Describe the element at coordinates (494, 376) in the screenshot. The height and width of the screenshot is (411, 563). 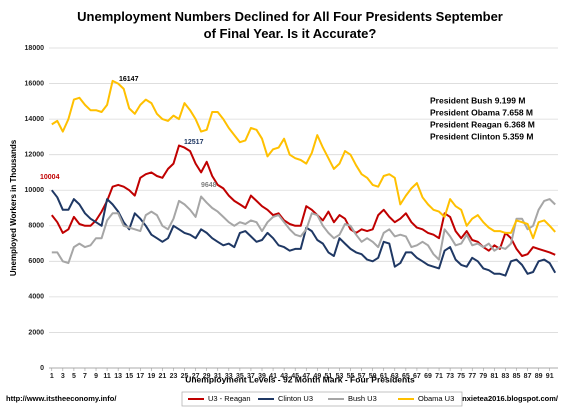
I see `x-tick-label: 81` at that location.